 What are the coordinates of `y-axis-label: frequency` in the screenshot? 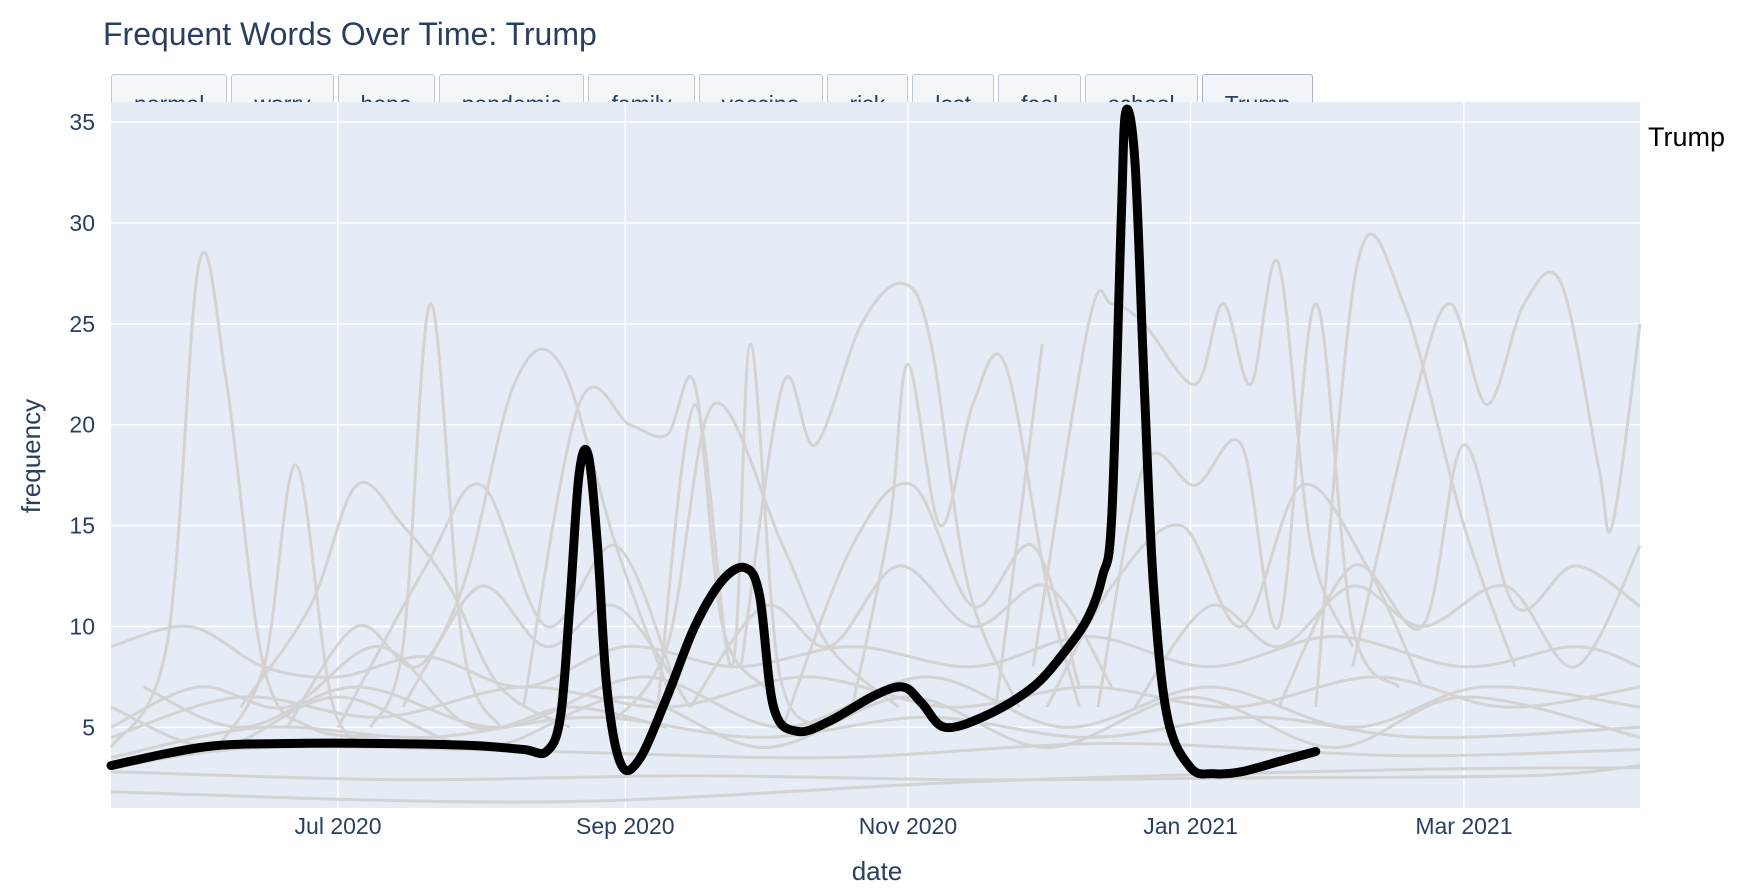 It's located at (31, 456).